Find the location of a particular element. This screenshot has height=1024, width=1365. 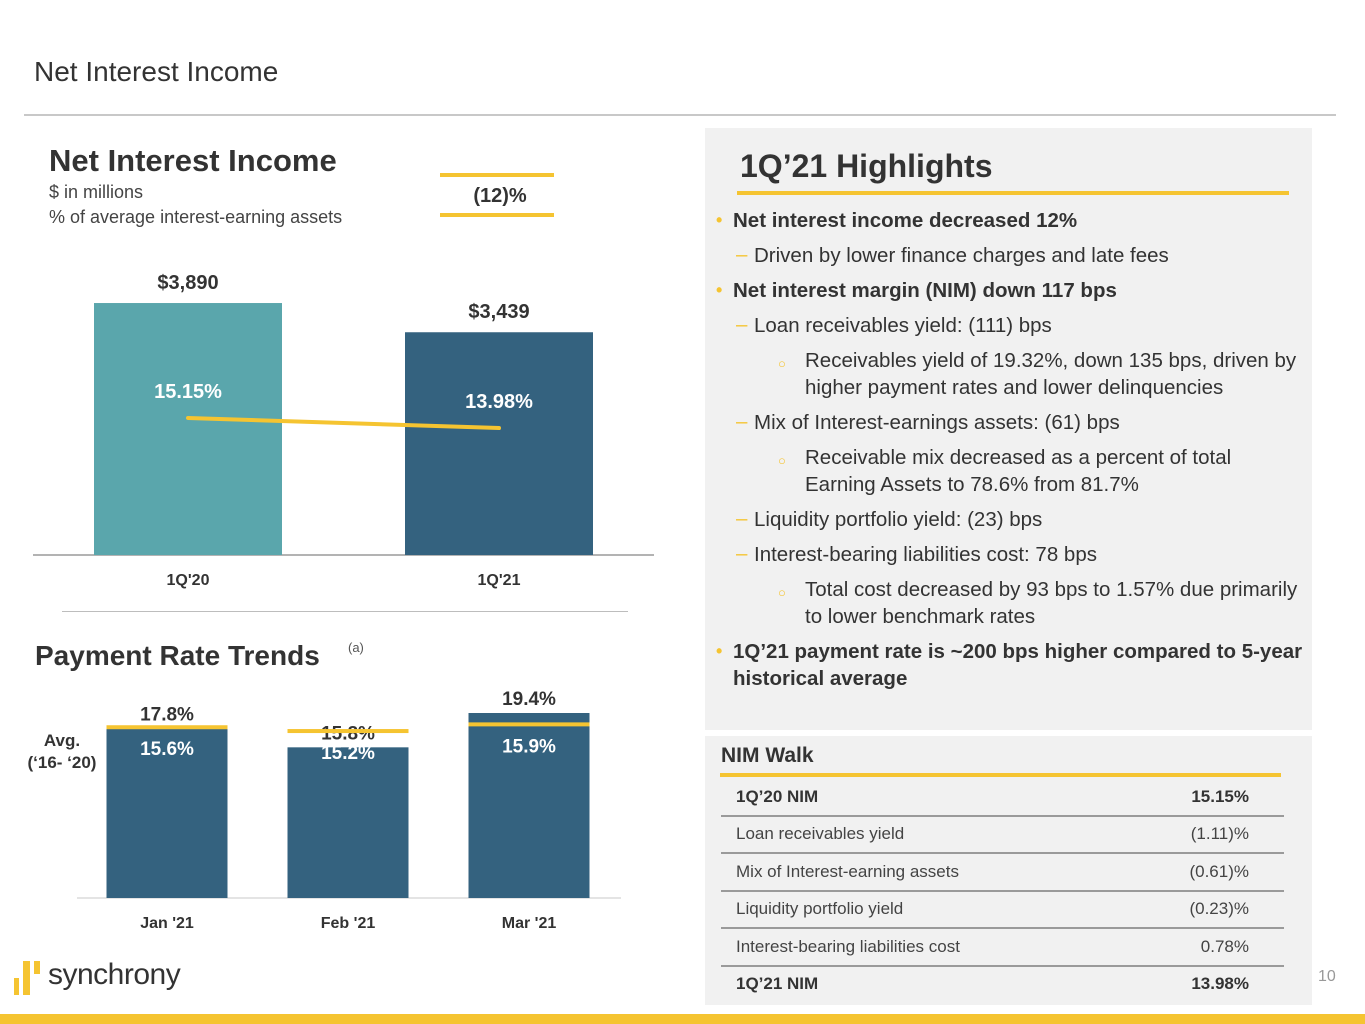

change-label: (12)% is located at coordinates (500, 196).